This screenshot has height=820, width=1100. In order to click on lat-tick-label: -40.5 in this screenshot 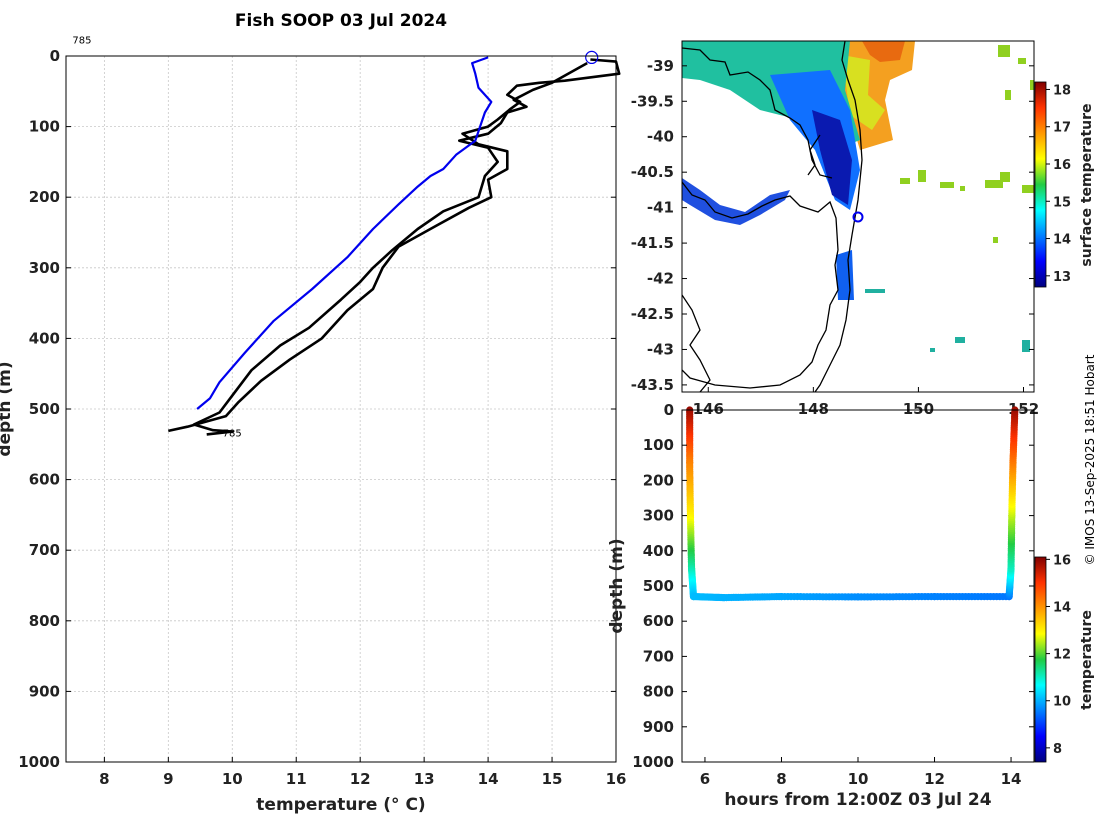, I will do `click(652, 172)`.